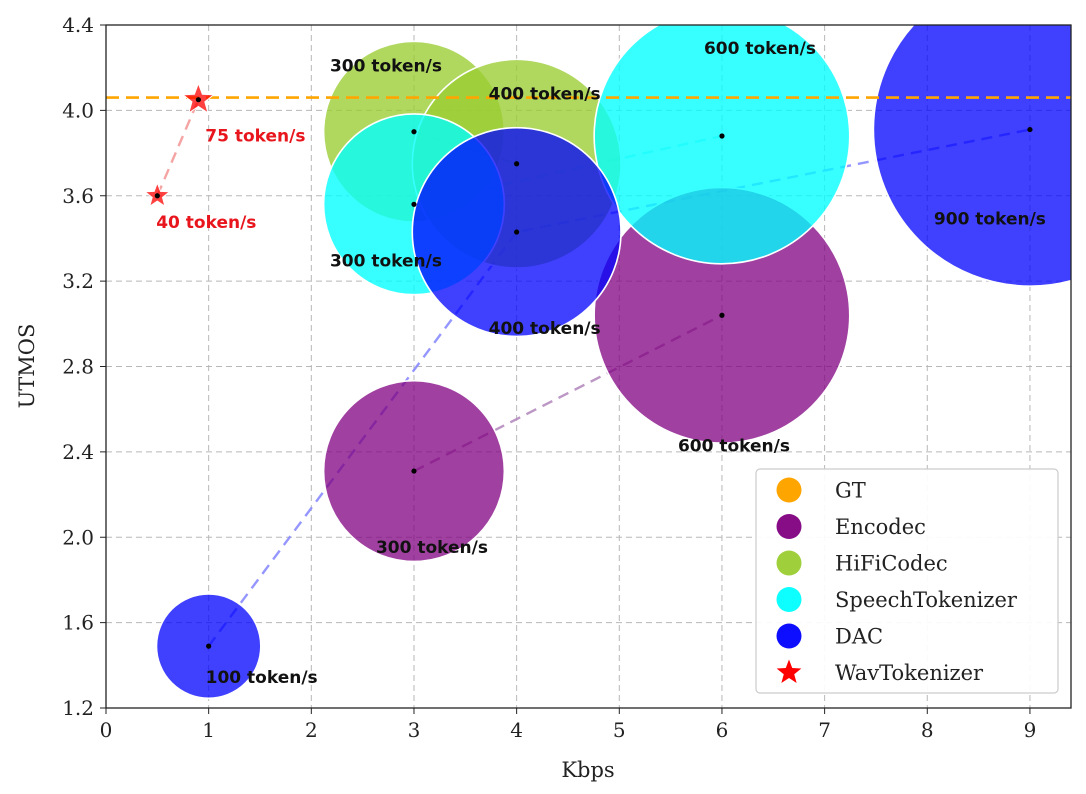 The height and width of the screenshot is (794, 1086). Describe the element at coordinates (432, 548) in the screenshot. I see `annotation-encodec: 300 token/s` at that location.